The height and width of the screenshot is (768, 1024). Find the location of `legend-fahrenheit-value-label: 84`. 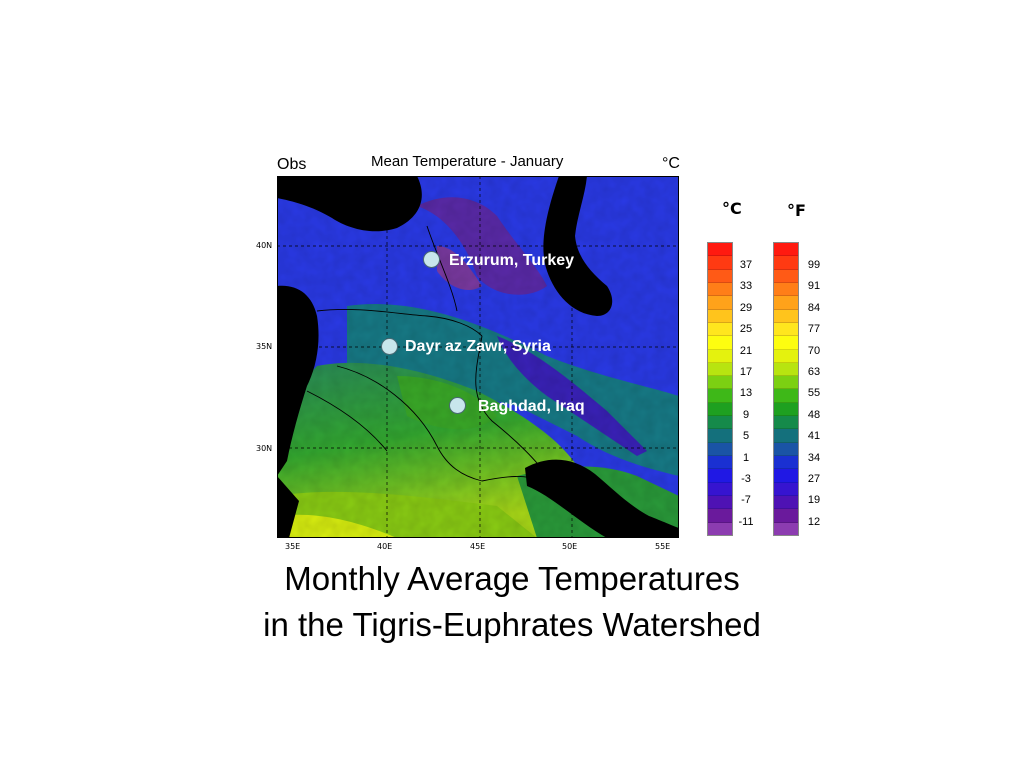

legend-fahrenheit-value-label: 84 is located at coordinates (814, 307).